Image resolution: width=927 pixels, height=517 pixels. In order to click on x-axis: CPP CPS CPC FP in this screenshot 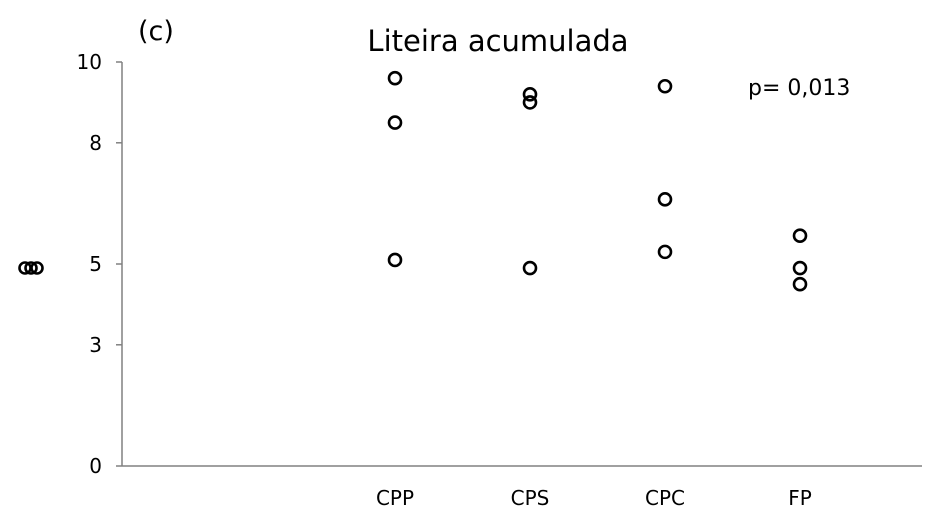, I will do `click(522, 487)`.